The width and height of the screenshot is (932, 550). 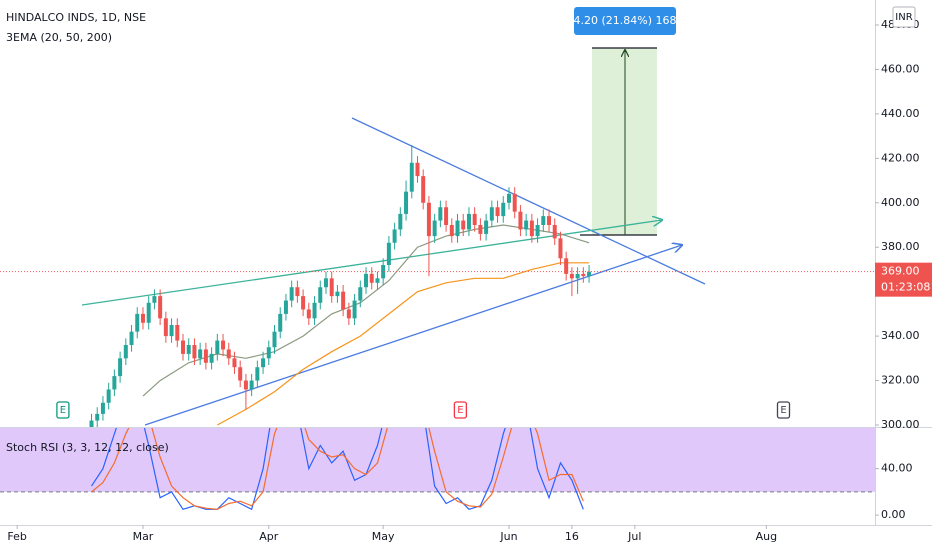 What do you see at coordinates (905, 287) in the screenshot?
I see `countdown: 01:23:08` at bounding box center [905, 287].